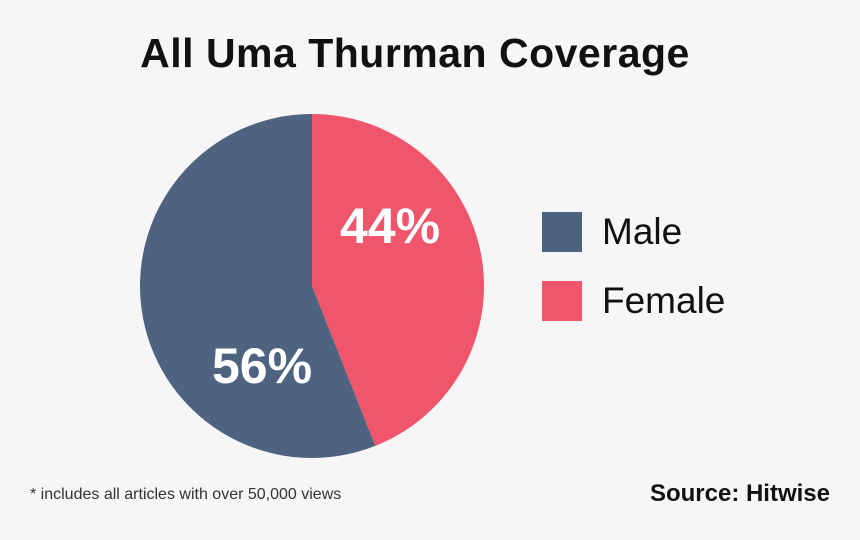 The width and height of the screenshot is (860, 540). I want to click on slice-label-male: 56%, so click(262, 366).